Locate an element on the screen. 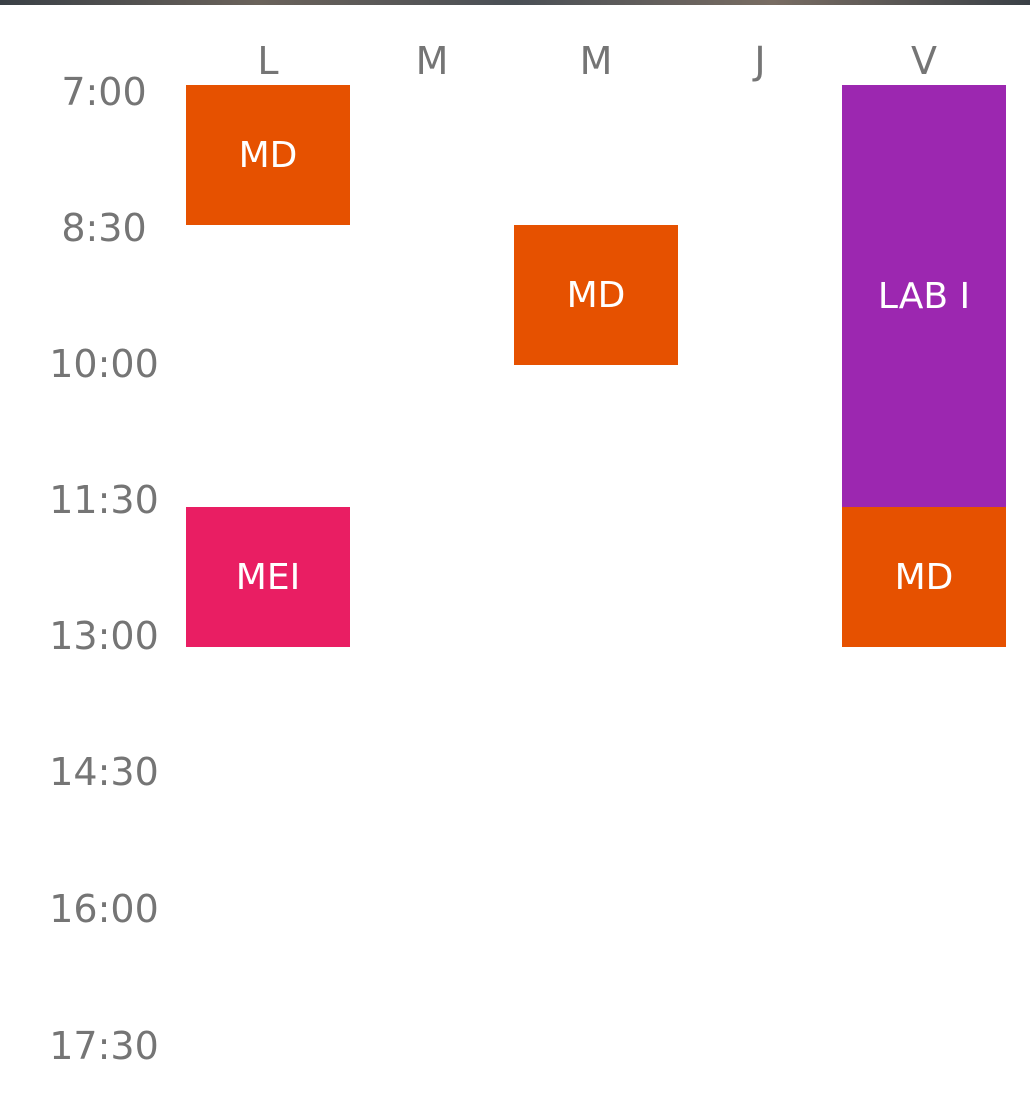  event-block-md-lunes: MD is located at coordinates (268, 155).